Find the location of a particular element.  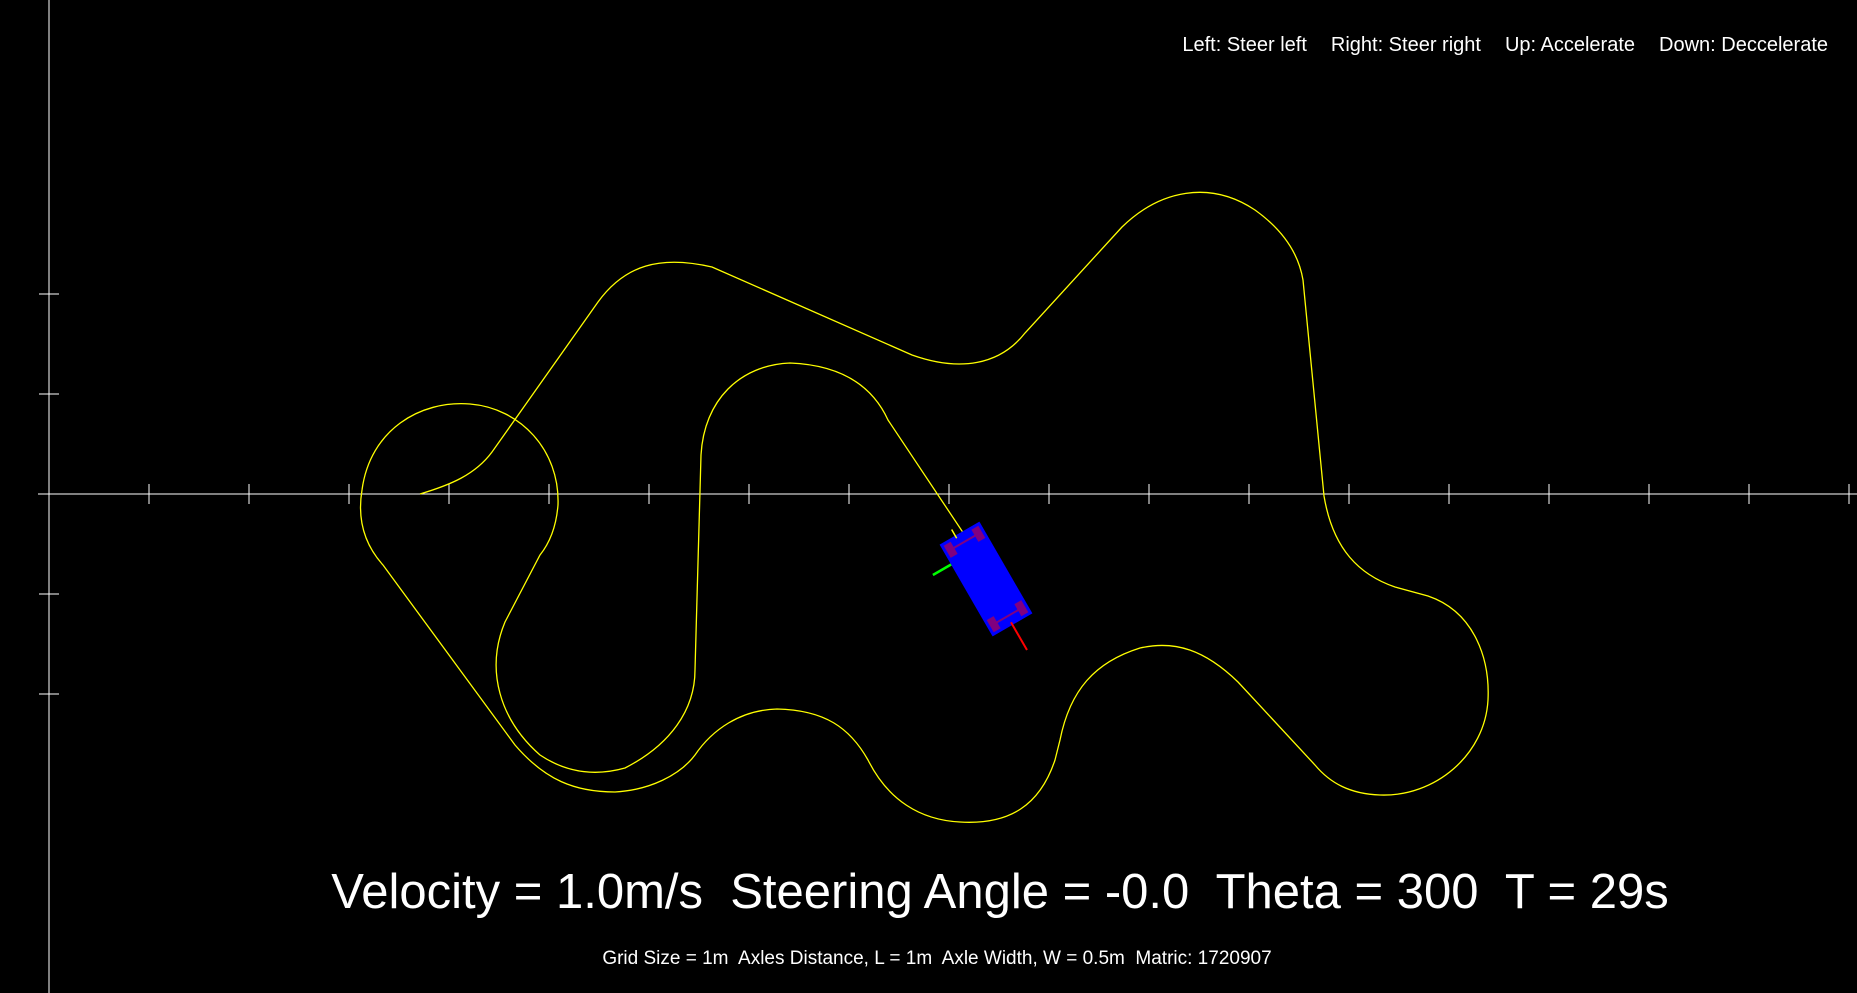

control-right-hint: Right: Steer right is located at coordinates (1405, 45).